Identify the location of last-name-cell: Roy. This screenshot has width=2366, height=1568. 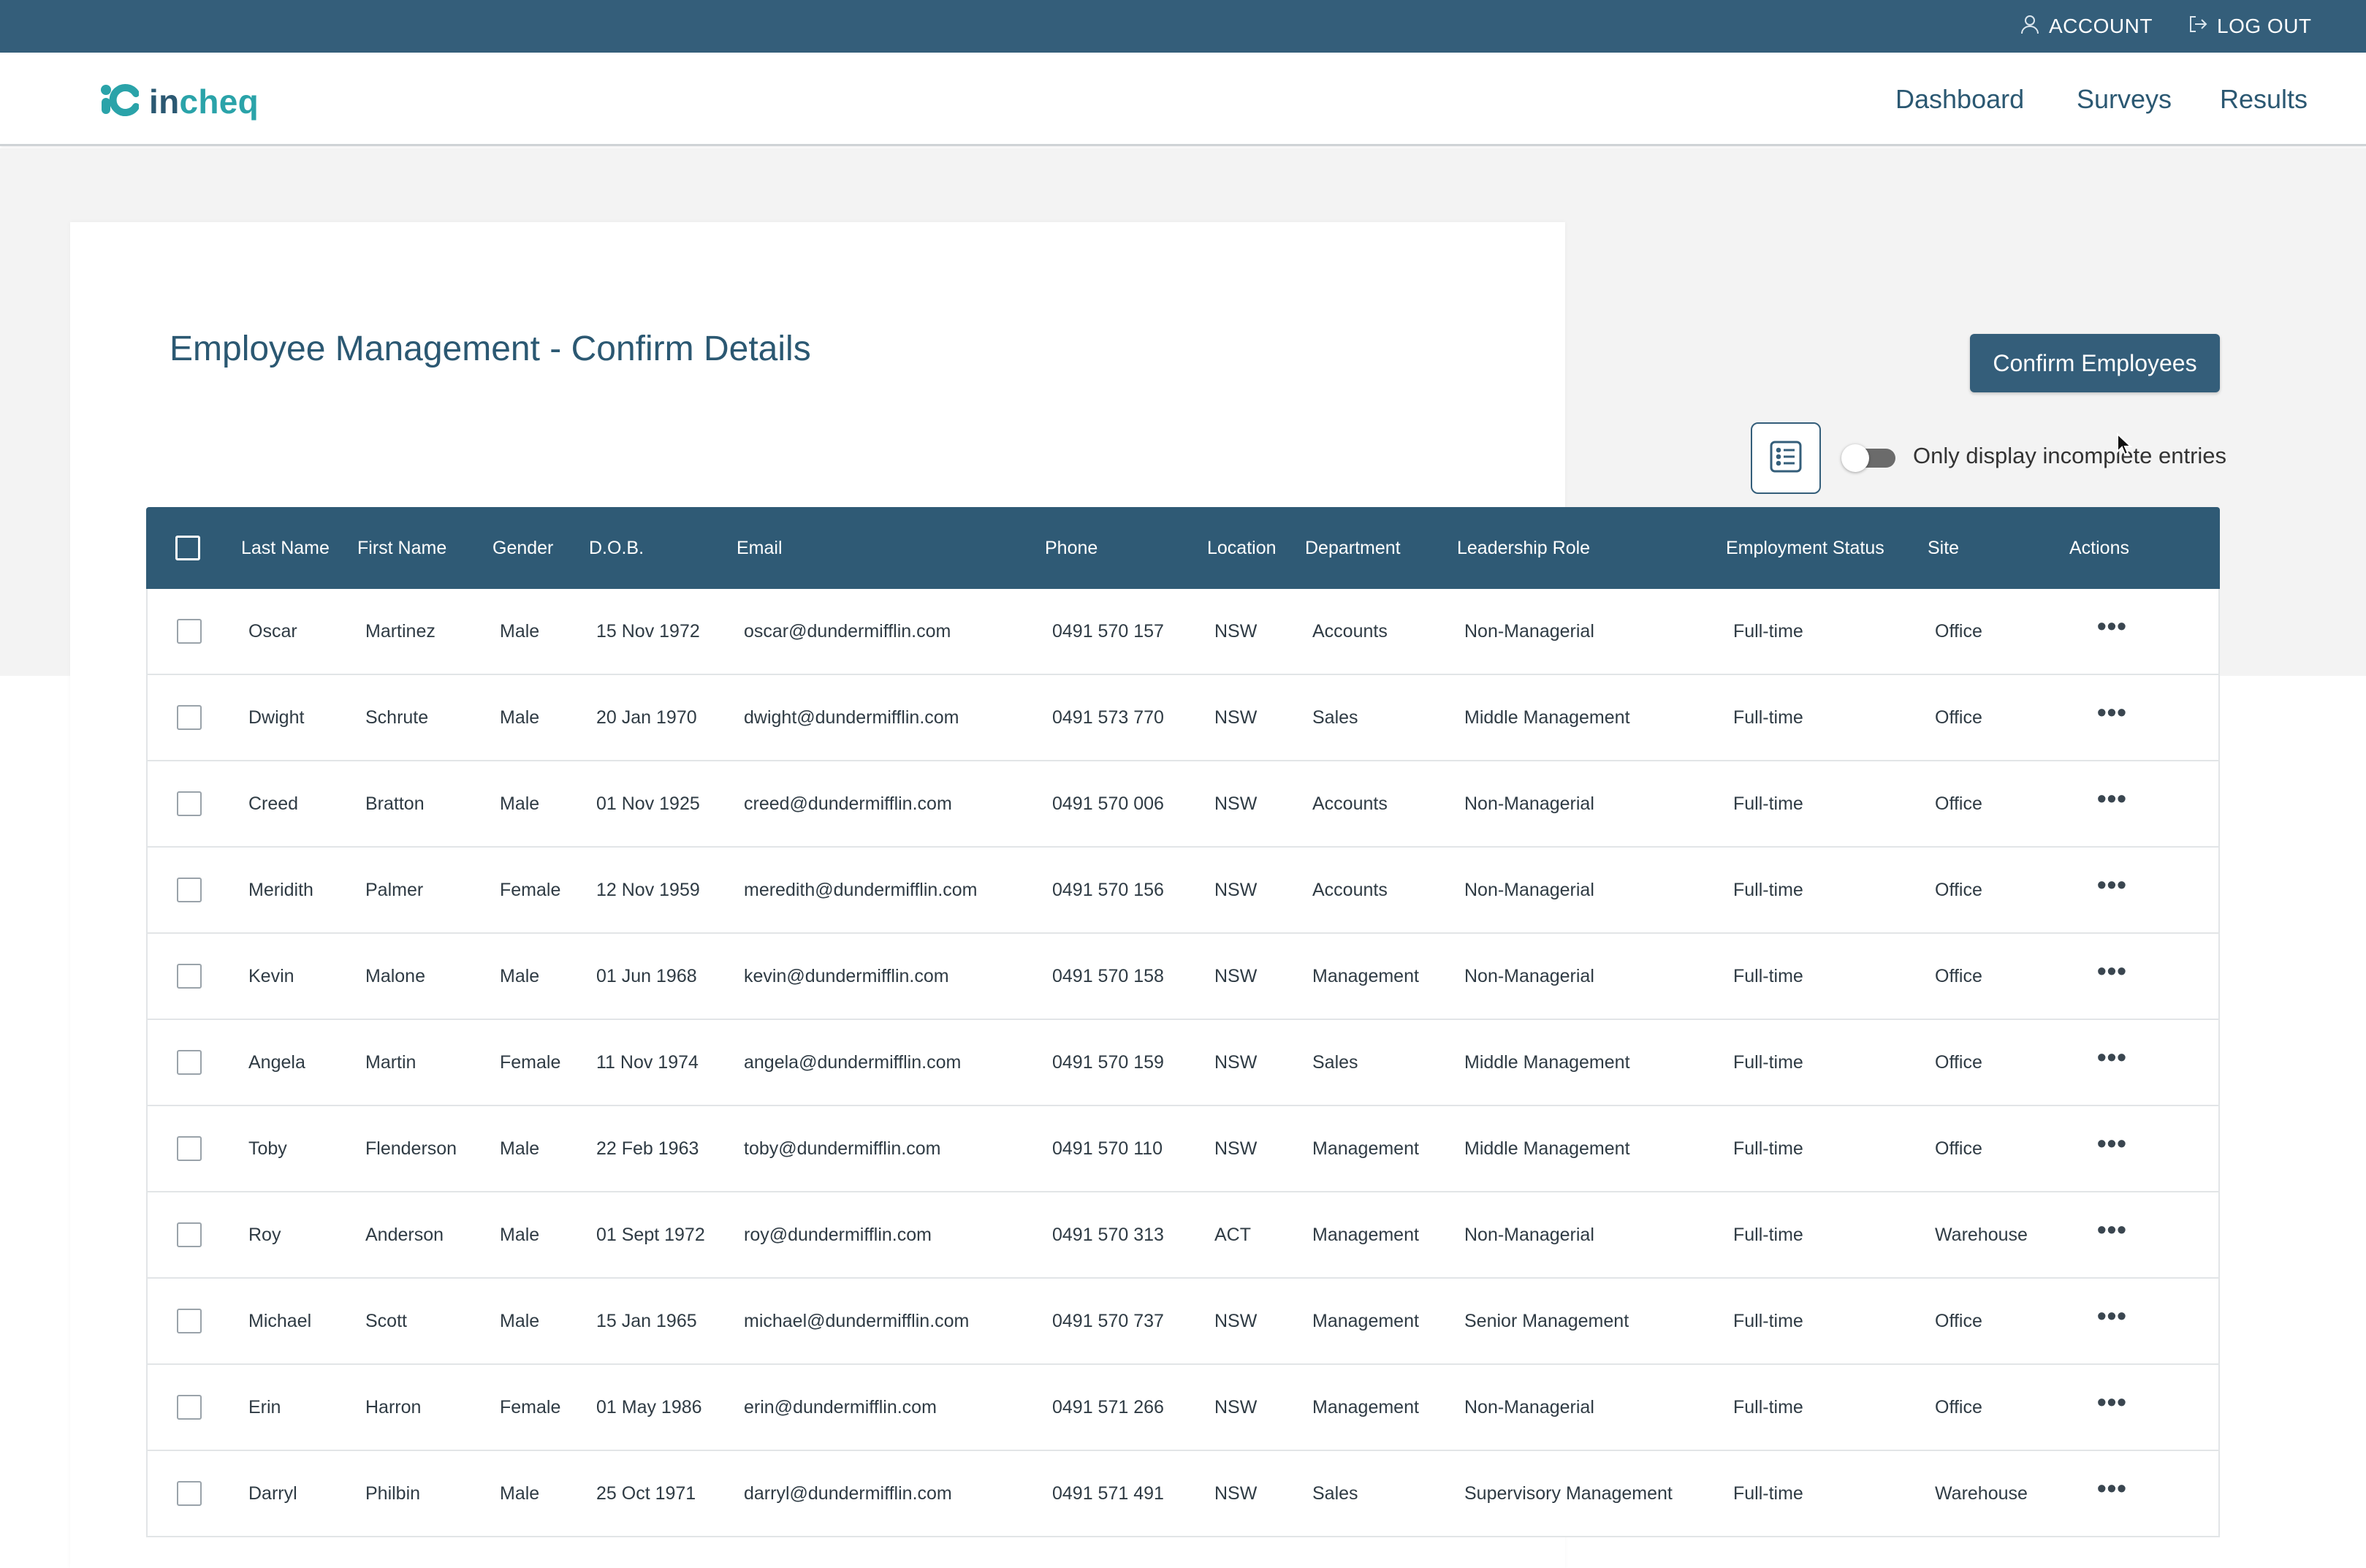
(264, 1234).